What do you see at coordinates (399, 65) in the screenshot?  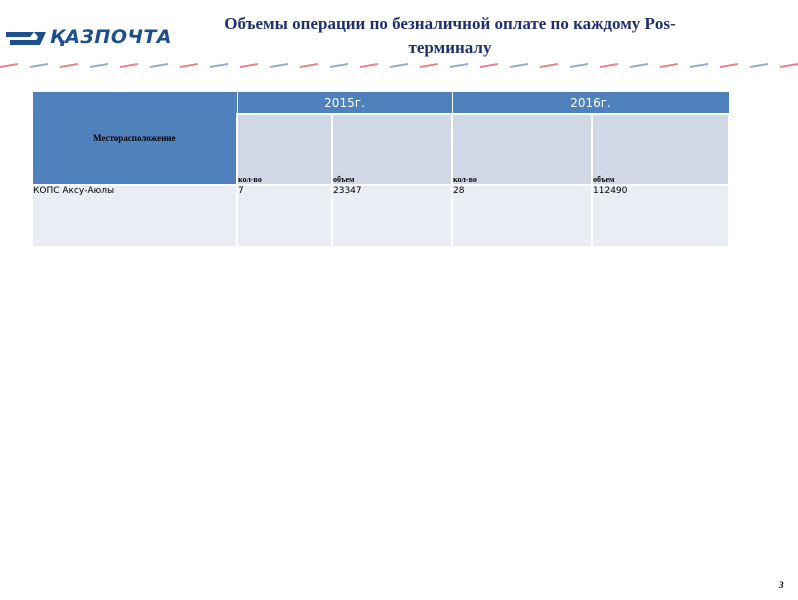 I see `airmail-stripe` at bounding box center [399, 65].